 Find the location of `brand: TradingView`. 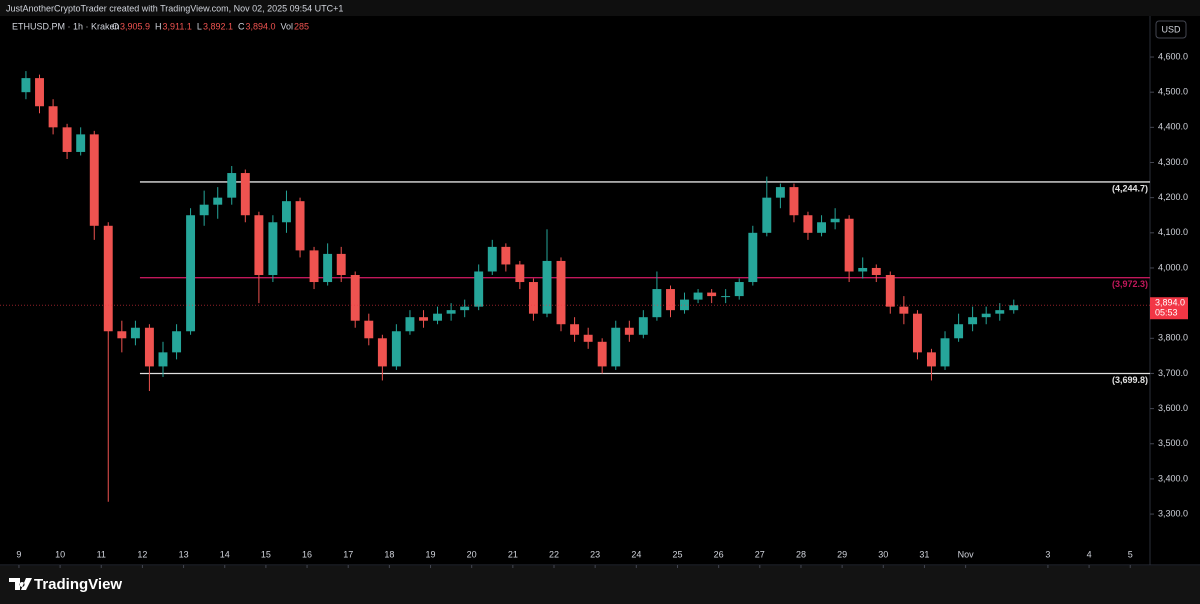

brand: TradingView is located at coordinates (78, 584).